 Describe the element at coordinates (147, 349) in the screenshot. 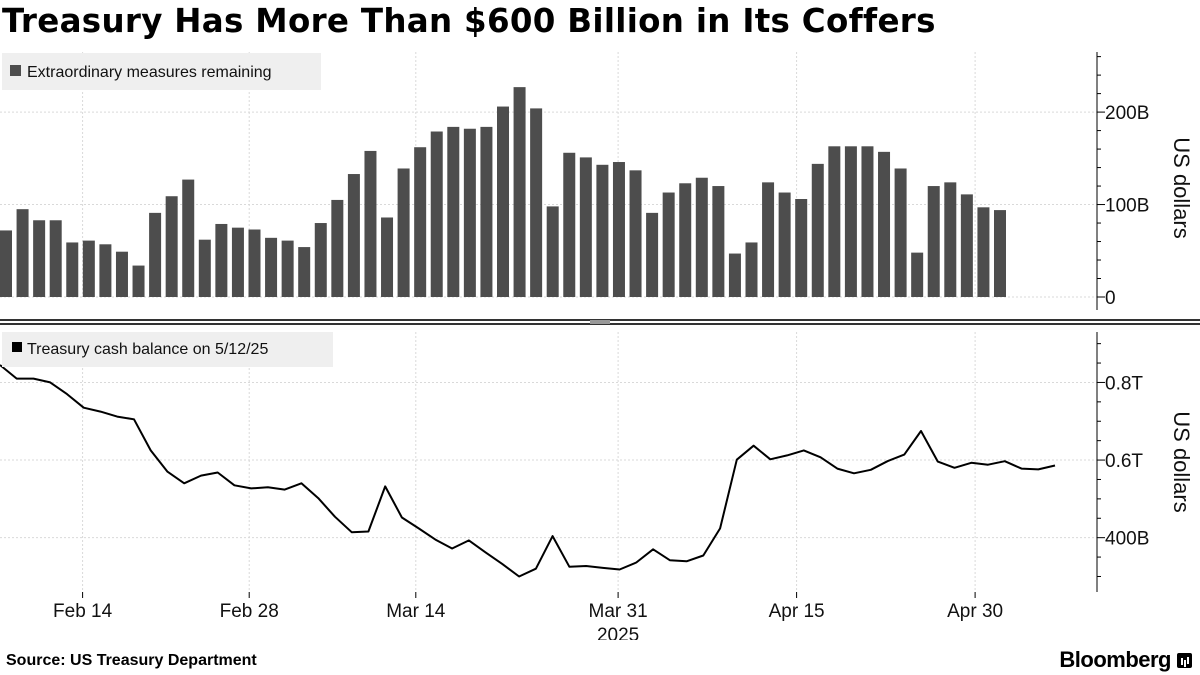

I see `line-legend-label: Treasury cash balance on 5/12/25` at that location.